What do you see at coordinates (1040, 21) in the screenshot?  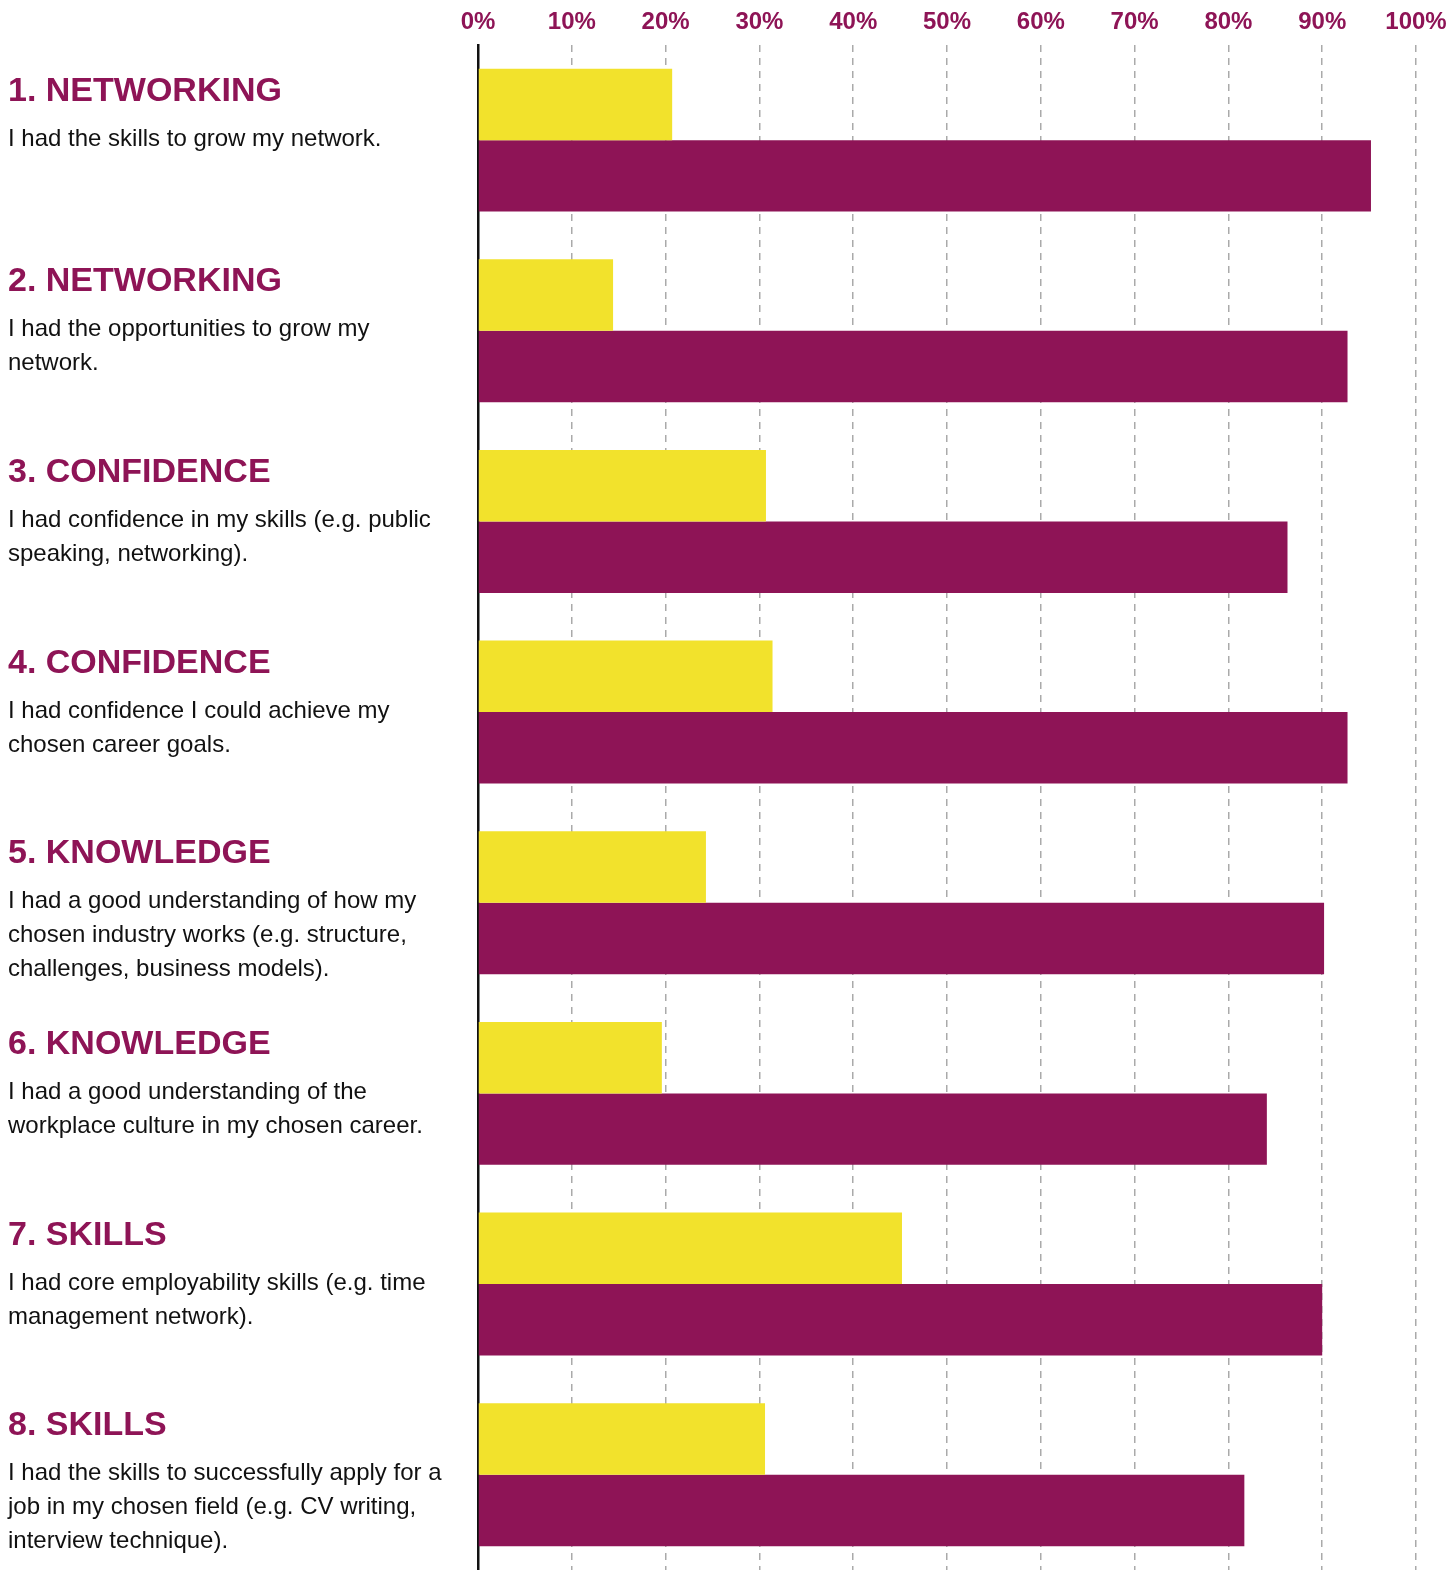 I see `x-tick-label: 60%` at bounding box center [1040, 21].